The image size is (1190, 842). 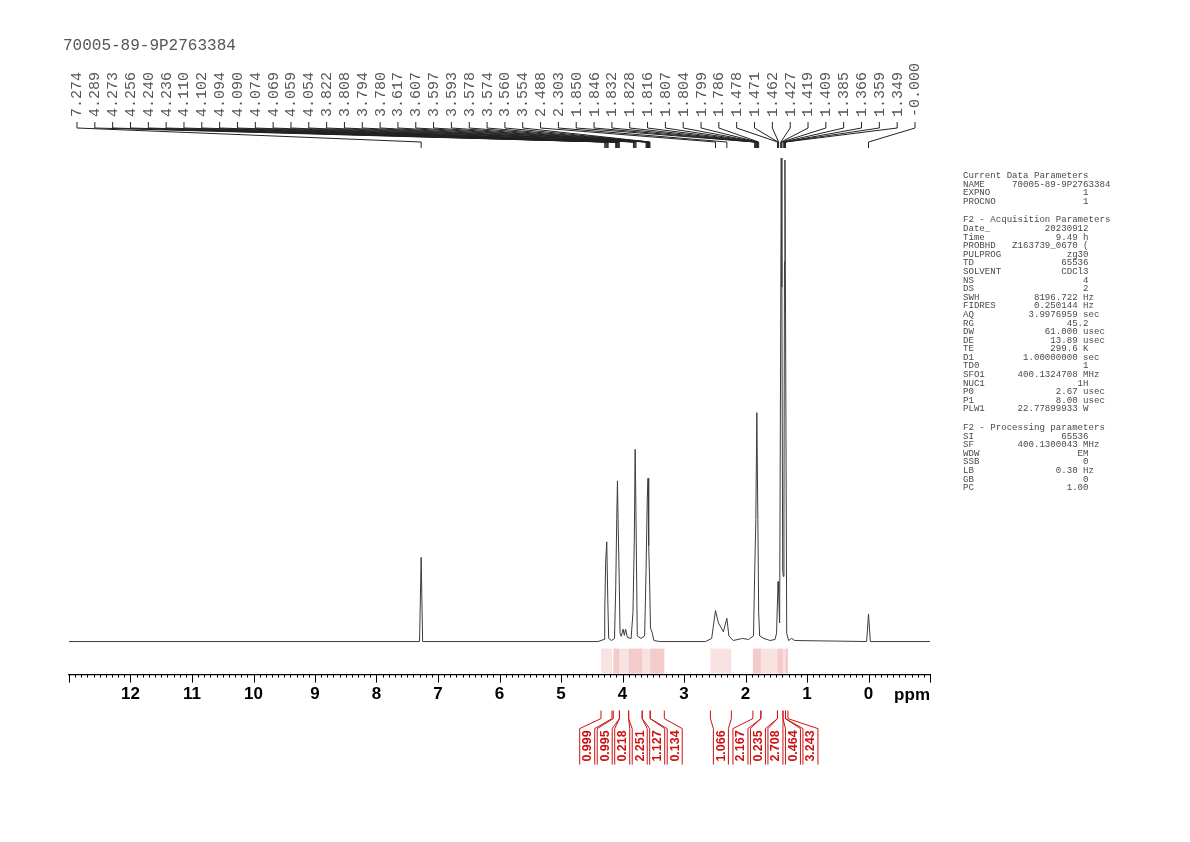 I want to click on text: F2 - Acquisition Parameters Date_ 20230912 Time 9.49 h PROBHD Z163739_0670 ( PULPROG zg30 TD 65536 SOLVENT CDCl3 NS 4 DS 2 SWH 8196.722 Hz FIDRES 0.250144 Hz AQ 3.9976959 sec RG 45.2 DW 61.000 usec DE 13.89 usec TE 299.6 K D1 1.00000000 sec TD0 1 SFO1 400.1324708 MHz NUC1 1H P0 2.67 usec P1 8.00 usec PLW1 22.77899933 W, so click(x=1037, y=314).